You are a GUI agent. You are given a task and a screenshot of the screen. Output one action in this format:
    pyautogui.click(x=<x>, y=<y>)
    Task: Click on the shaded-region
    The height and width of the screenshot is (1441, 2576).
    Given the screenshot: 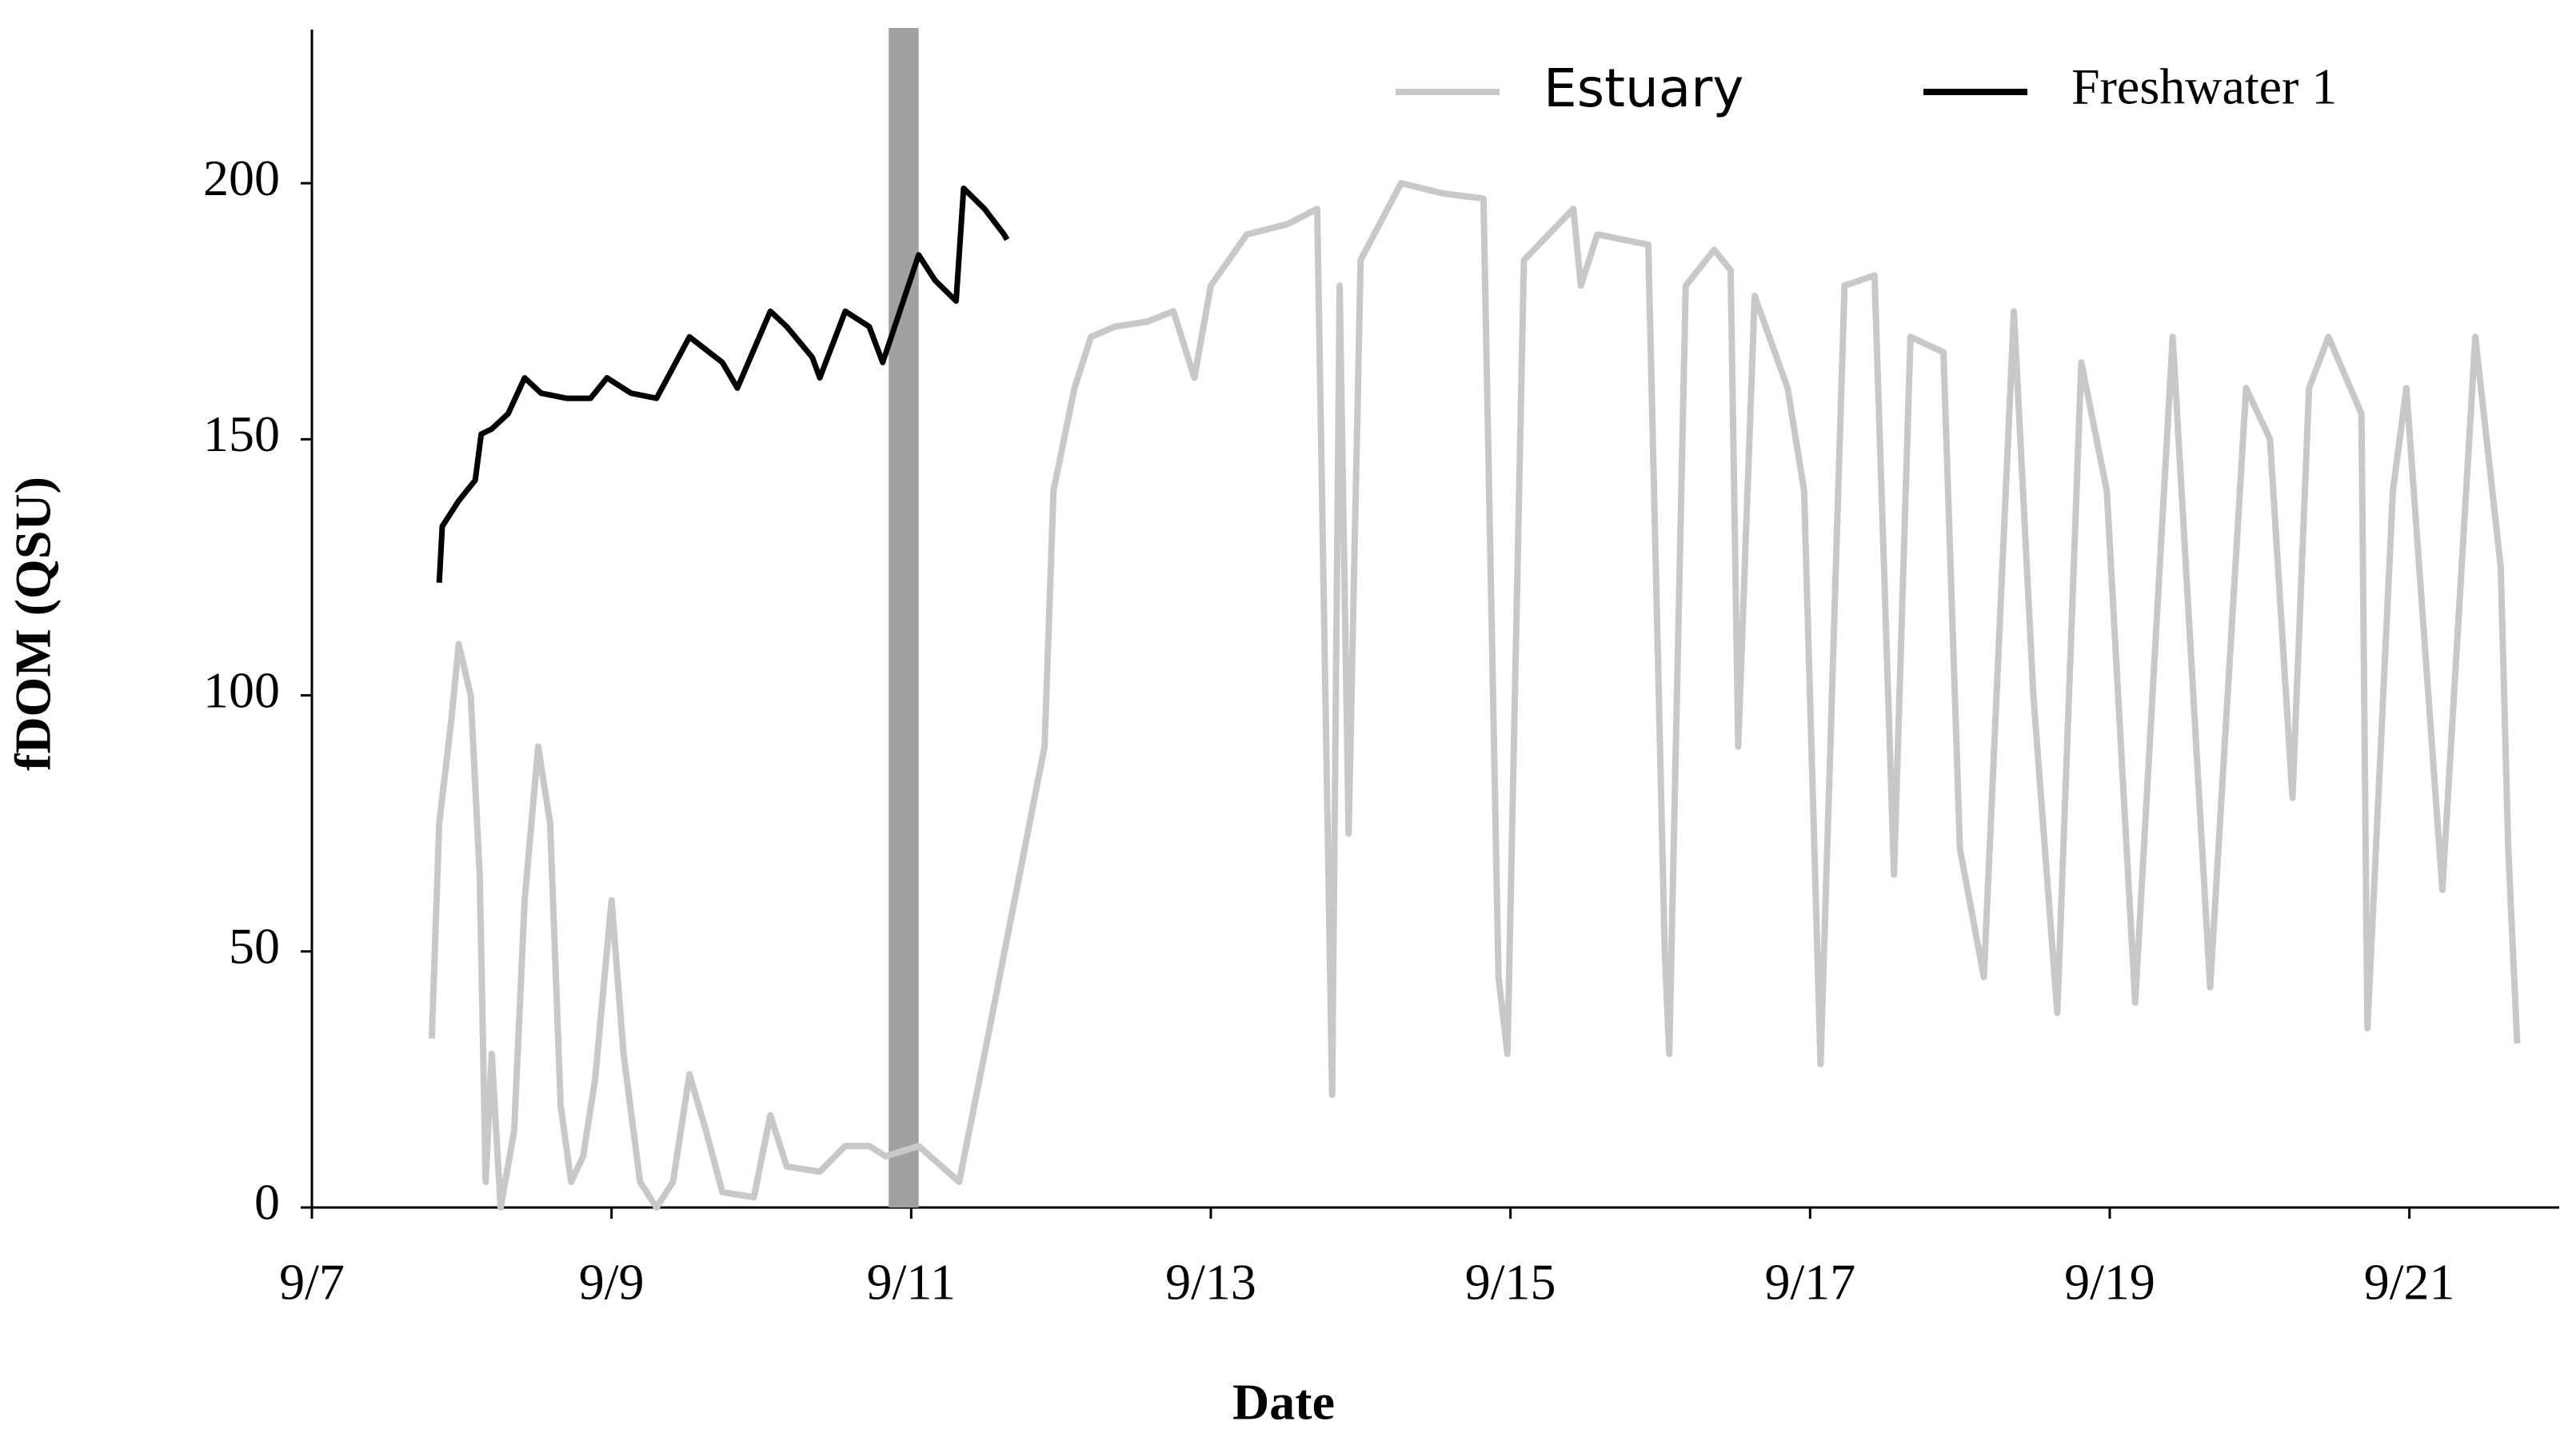 What is the action you would take?
    pyautogui.click(x=904, y=617)
    